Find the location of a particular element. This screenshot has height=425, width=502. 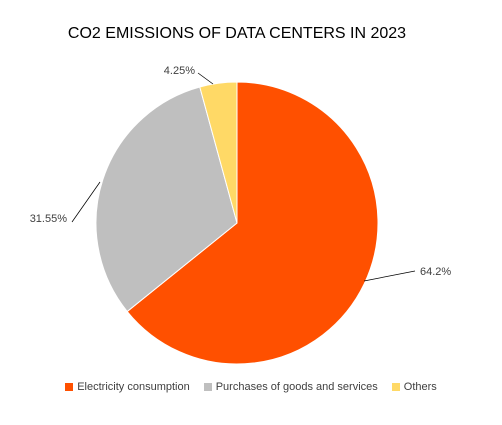

chart-title: CO2 EMISSIONS OF DATA CENTERS IN 2023 is located at coordinates (237, 33).